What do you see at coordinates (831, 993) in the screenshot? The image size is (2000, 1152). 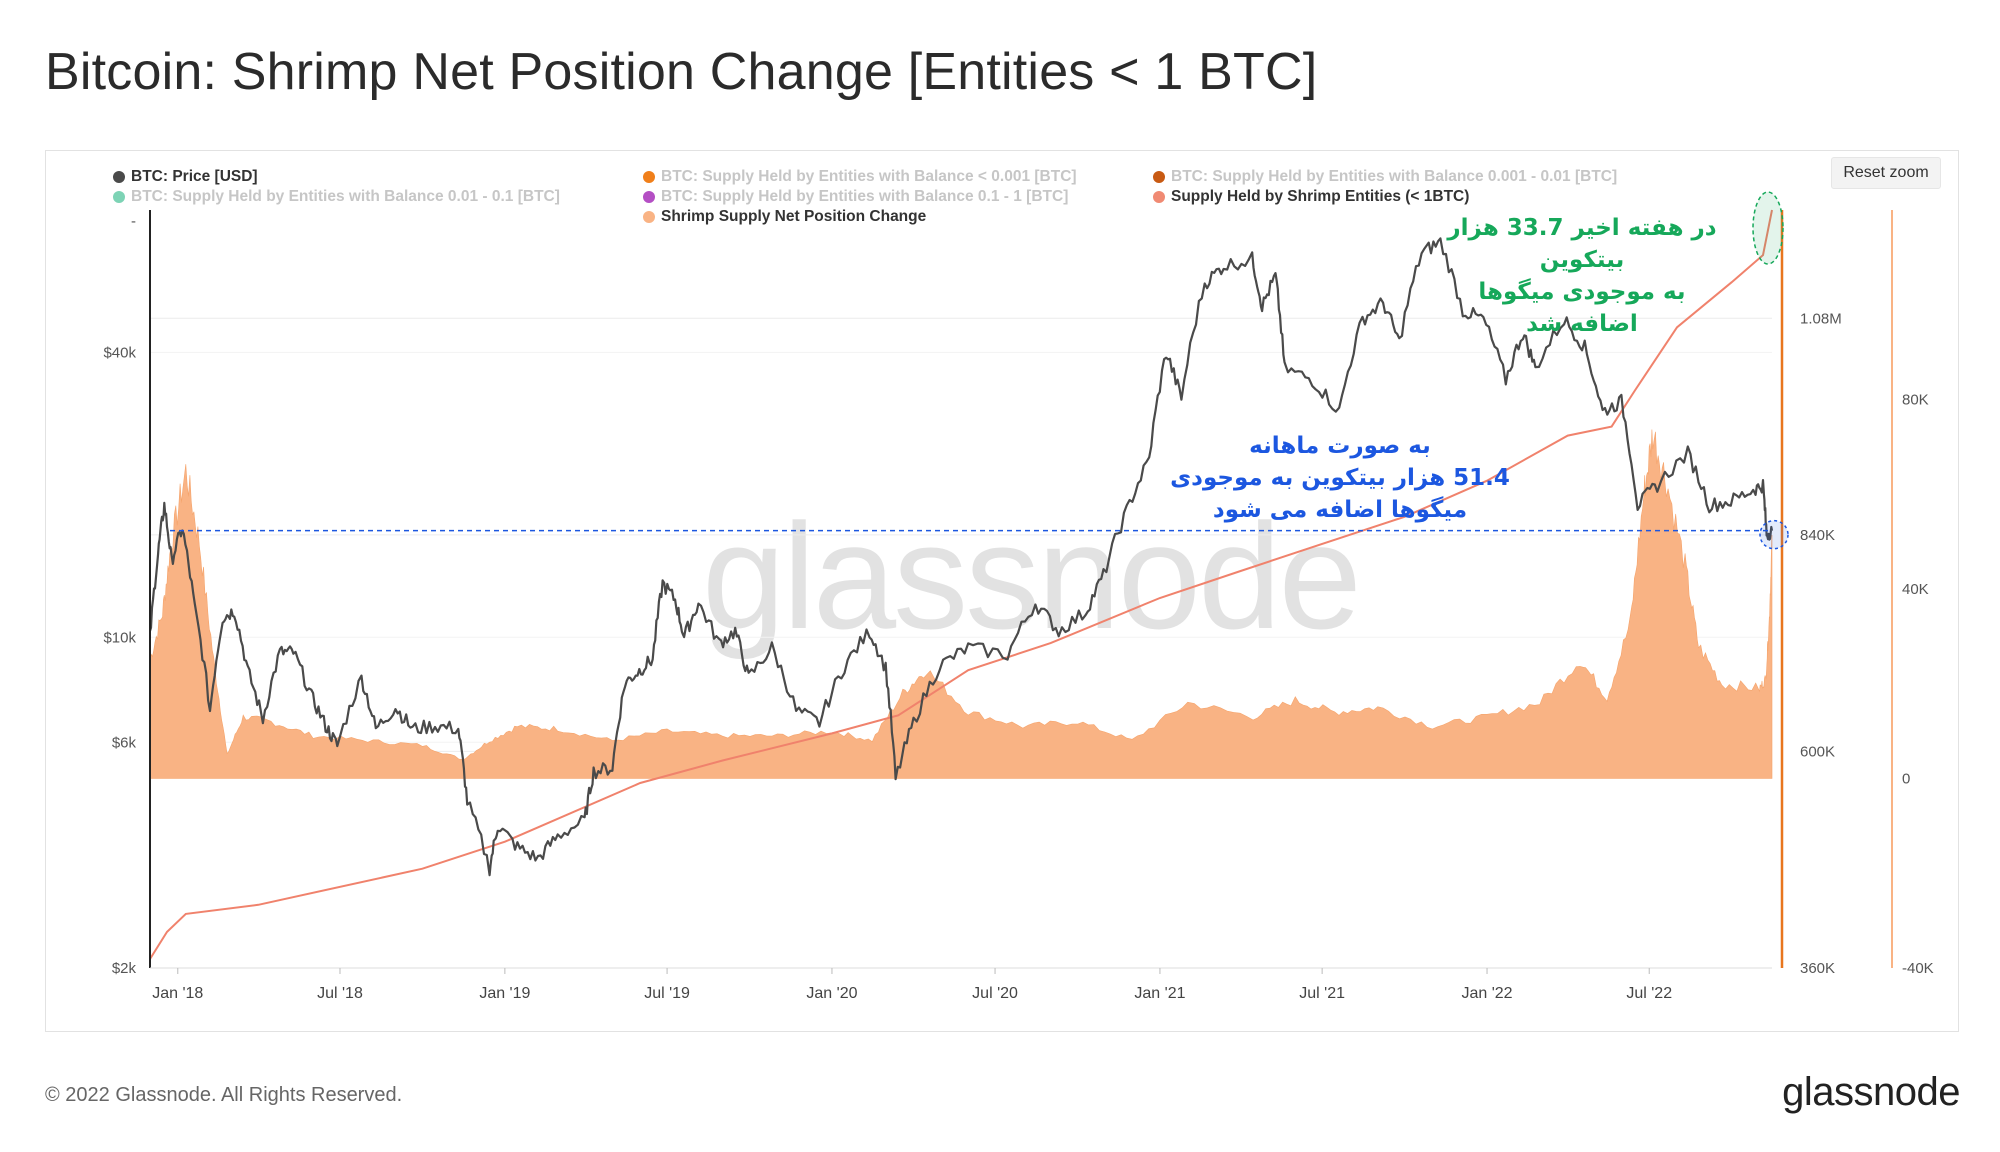 I see `x-tick-label: Jan '20` at bounding box center [831, 993].